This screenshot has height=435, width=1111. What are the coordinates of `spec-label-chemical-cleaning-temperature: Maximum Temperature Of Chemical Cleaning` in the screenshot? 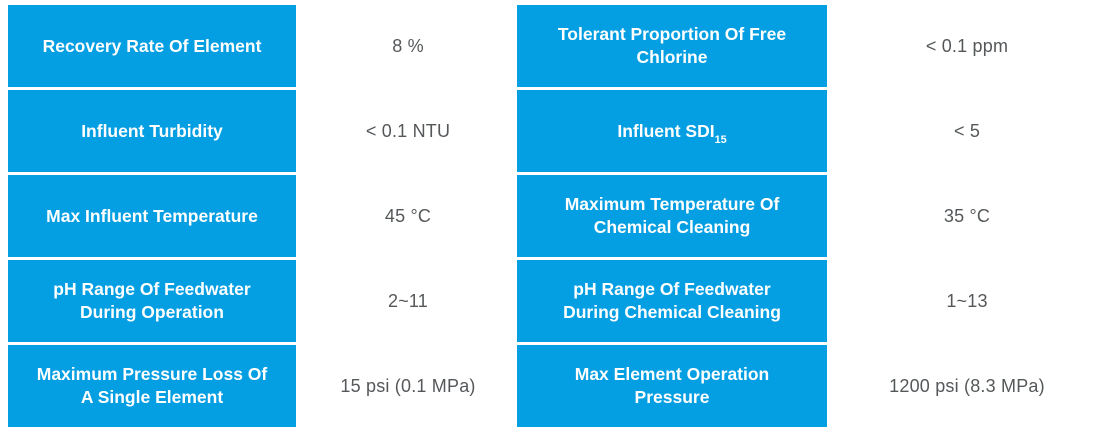 It's located at (673, 216).